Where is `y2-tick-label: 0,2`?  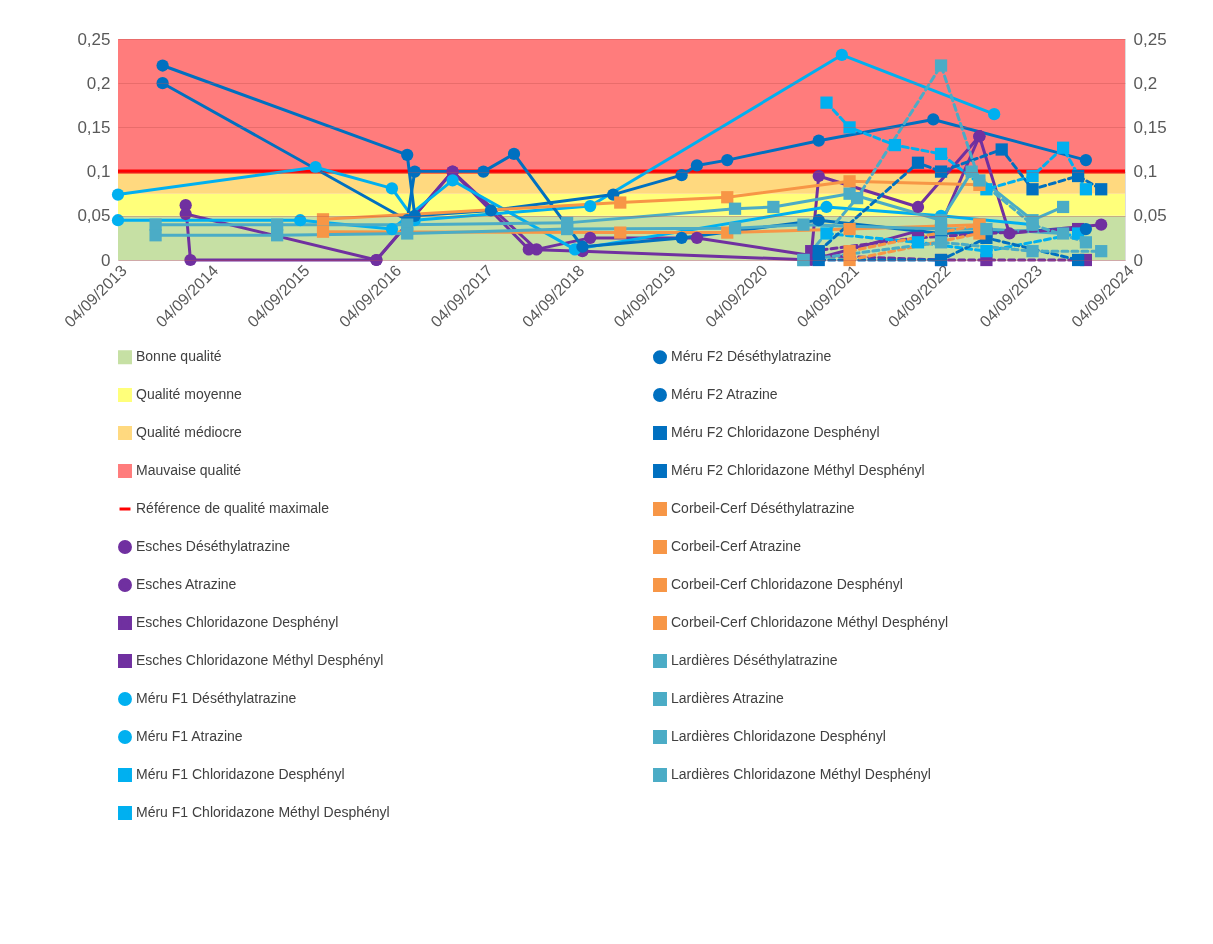 y2-tick-label: 0,2 is located at coordinates (1145, 83).